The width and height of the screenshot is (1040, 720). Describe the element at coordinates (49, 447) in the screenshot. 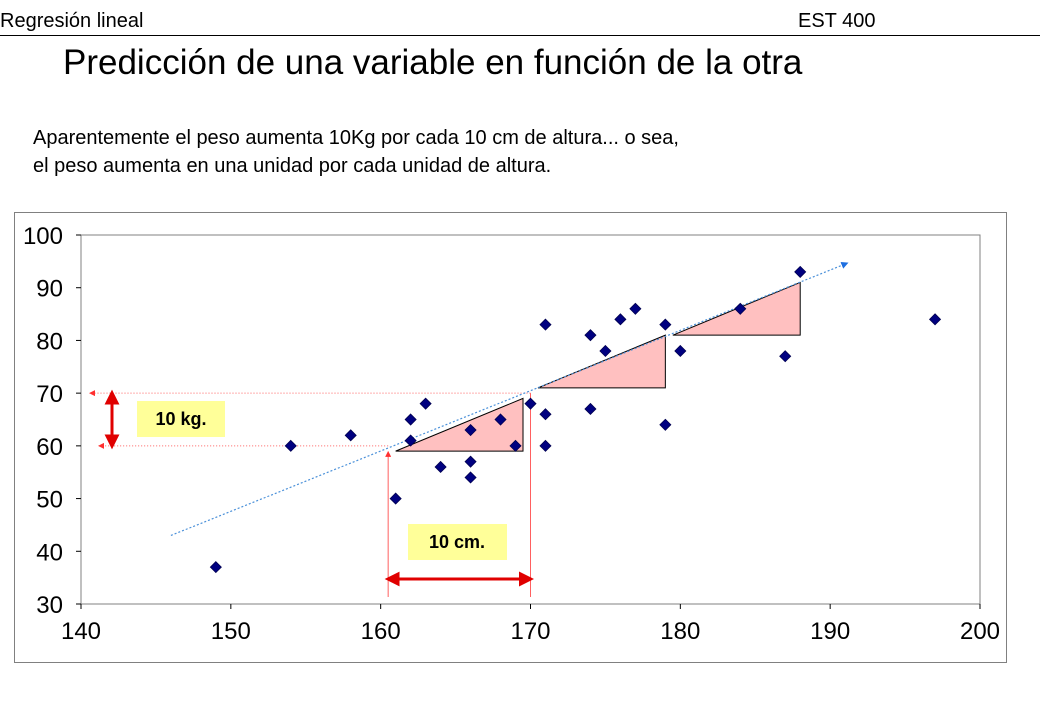

I see `y-tick-label: 60` at that location.